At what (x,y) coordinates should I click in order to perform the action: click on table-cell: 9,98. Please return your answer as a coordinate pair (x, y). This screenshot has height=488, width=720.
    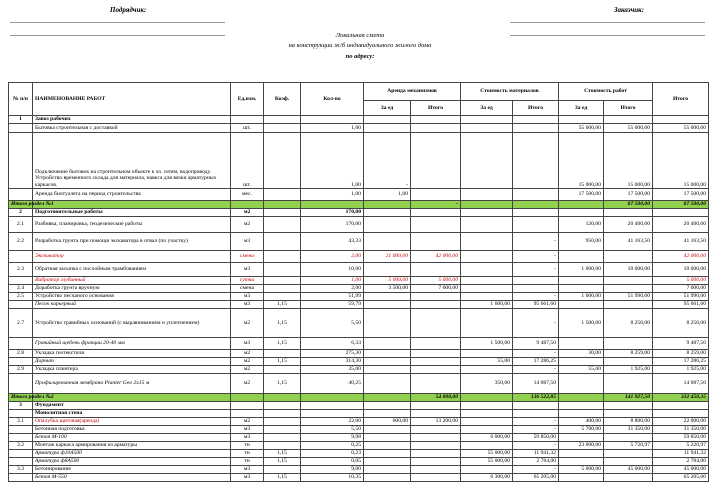
    Looking at the image, I should click on (332, 437).